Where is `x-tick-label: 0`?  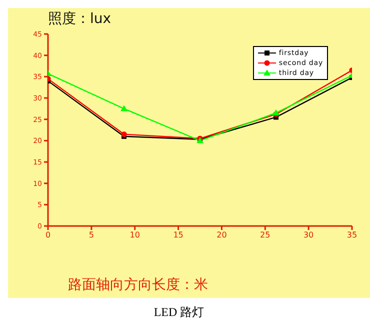 x-tick-label: 0 is located at coordinates (48, 235).